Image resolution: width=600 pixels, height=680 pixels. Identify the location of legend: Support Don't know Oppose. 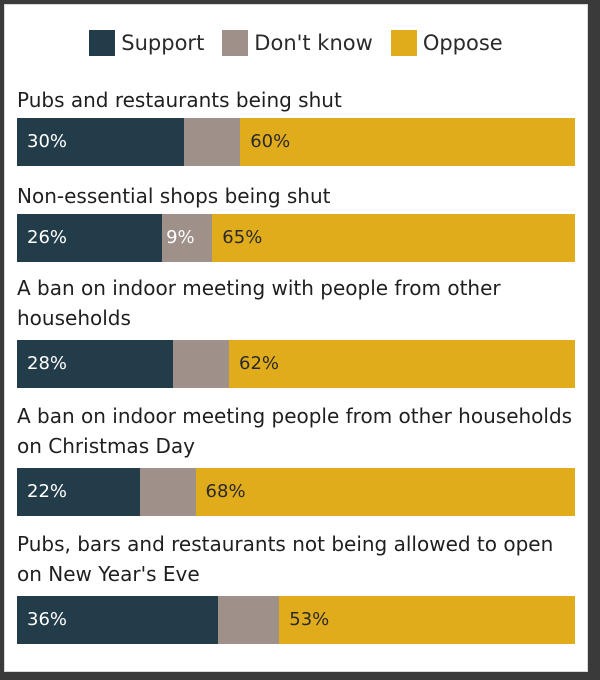
(296, 43).